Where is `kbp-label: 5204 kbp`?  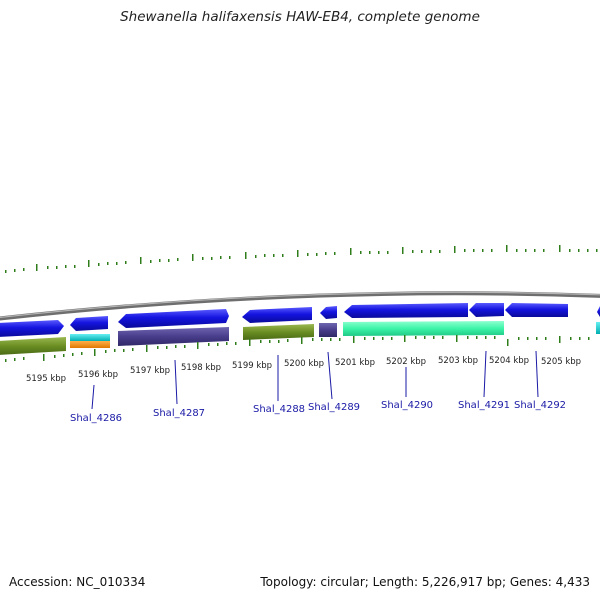 kbp-label: 5204 kbp is located at coordinates (509, 361).